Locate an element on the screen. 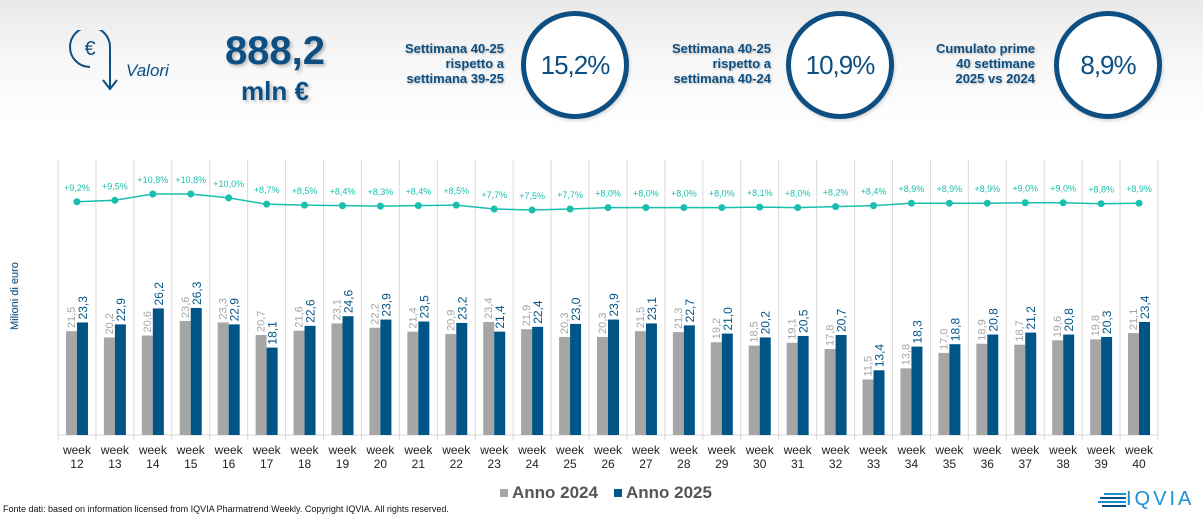 The width and height of the screenshot is (1203, 517). bar-label-2025: 26,2 is located at coordinates (159, 294).